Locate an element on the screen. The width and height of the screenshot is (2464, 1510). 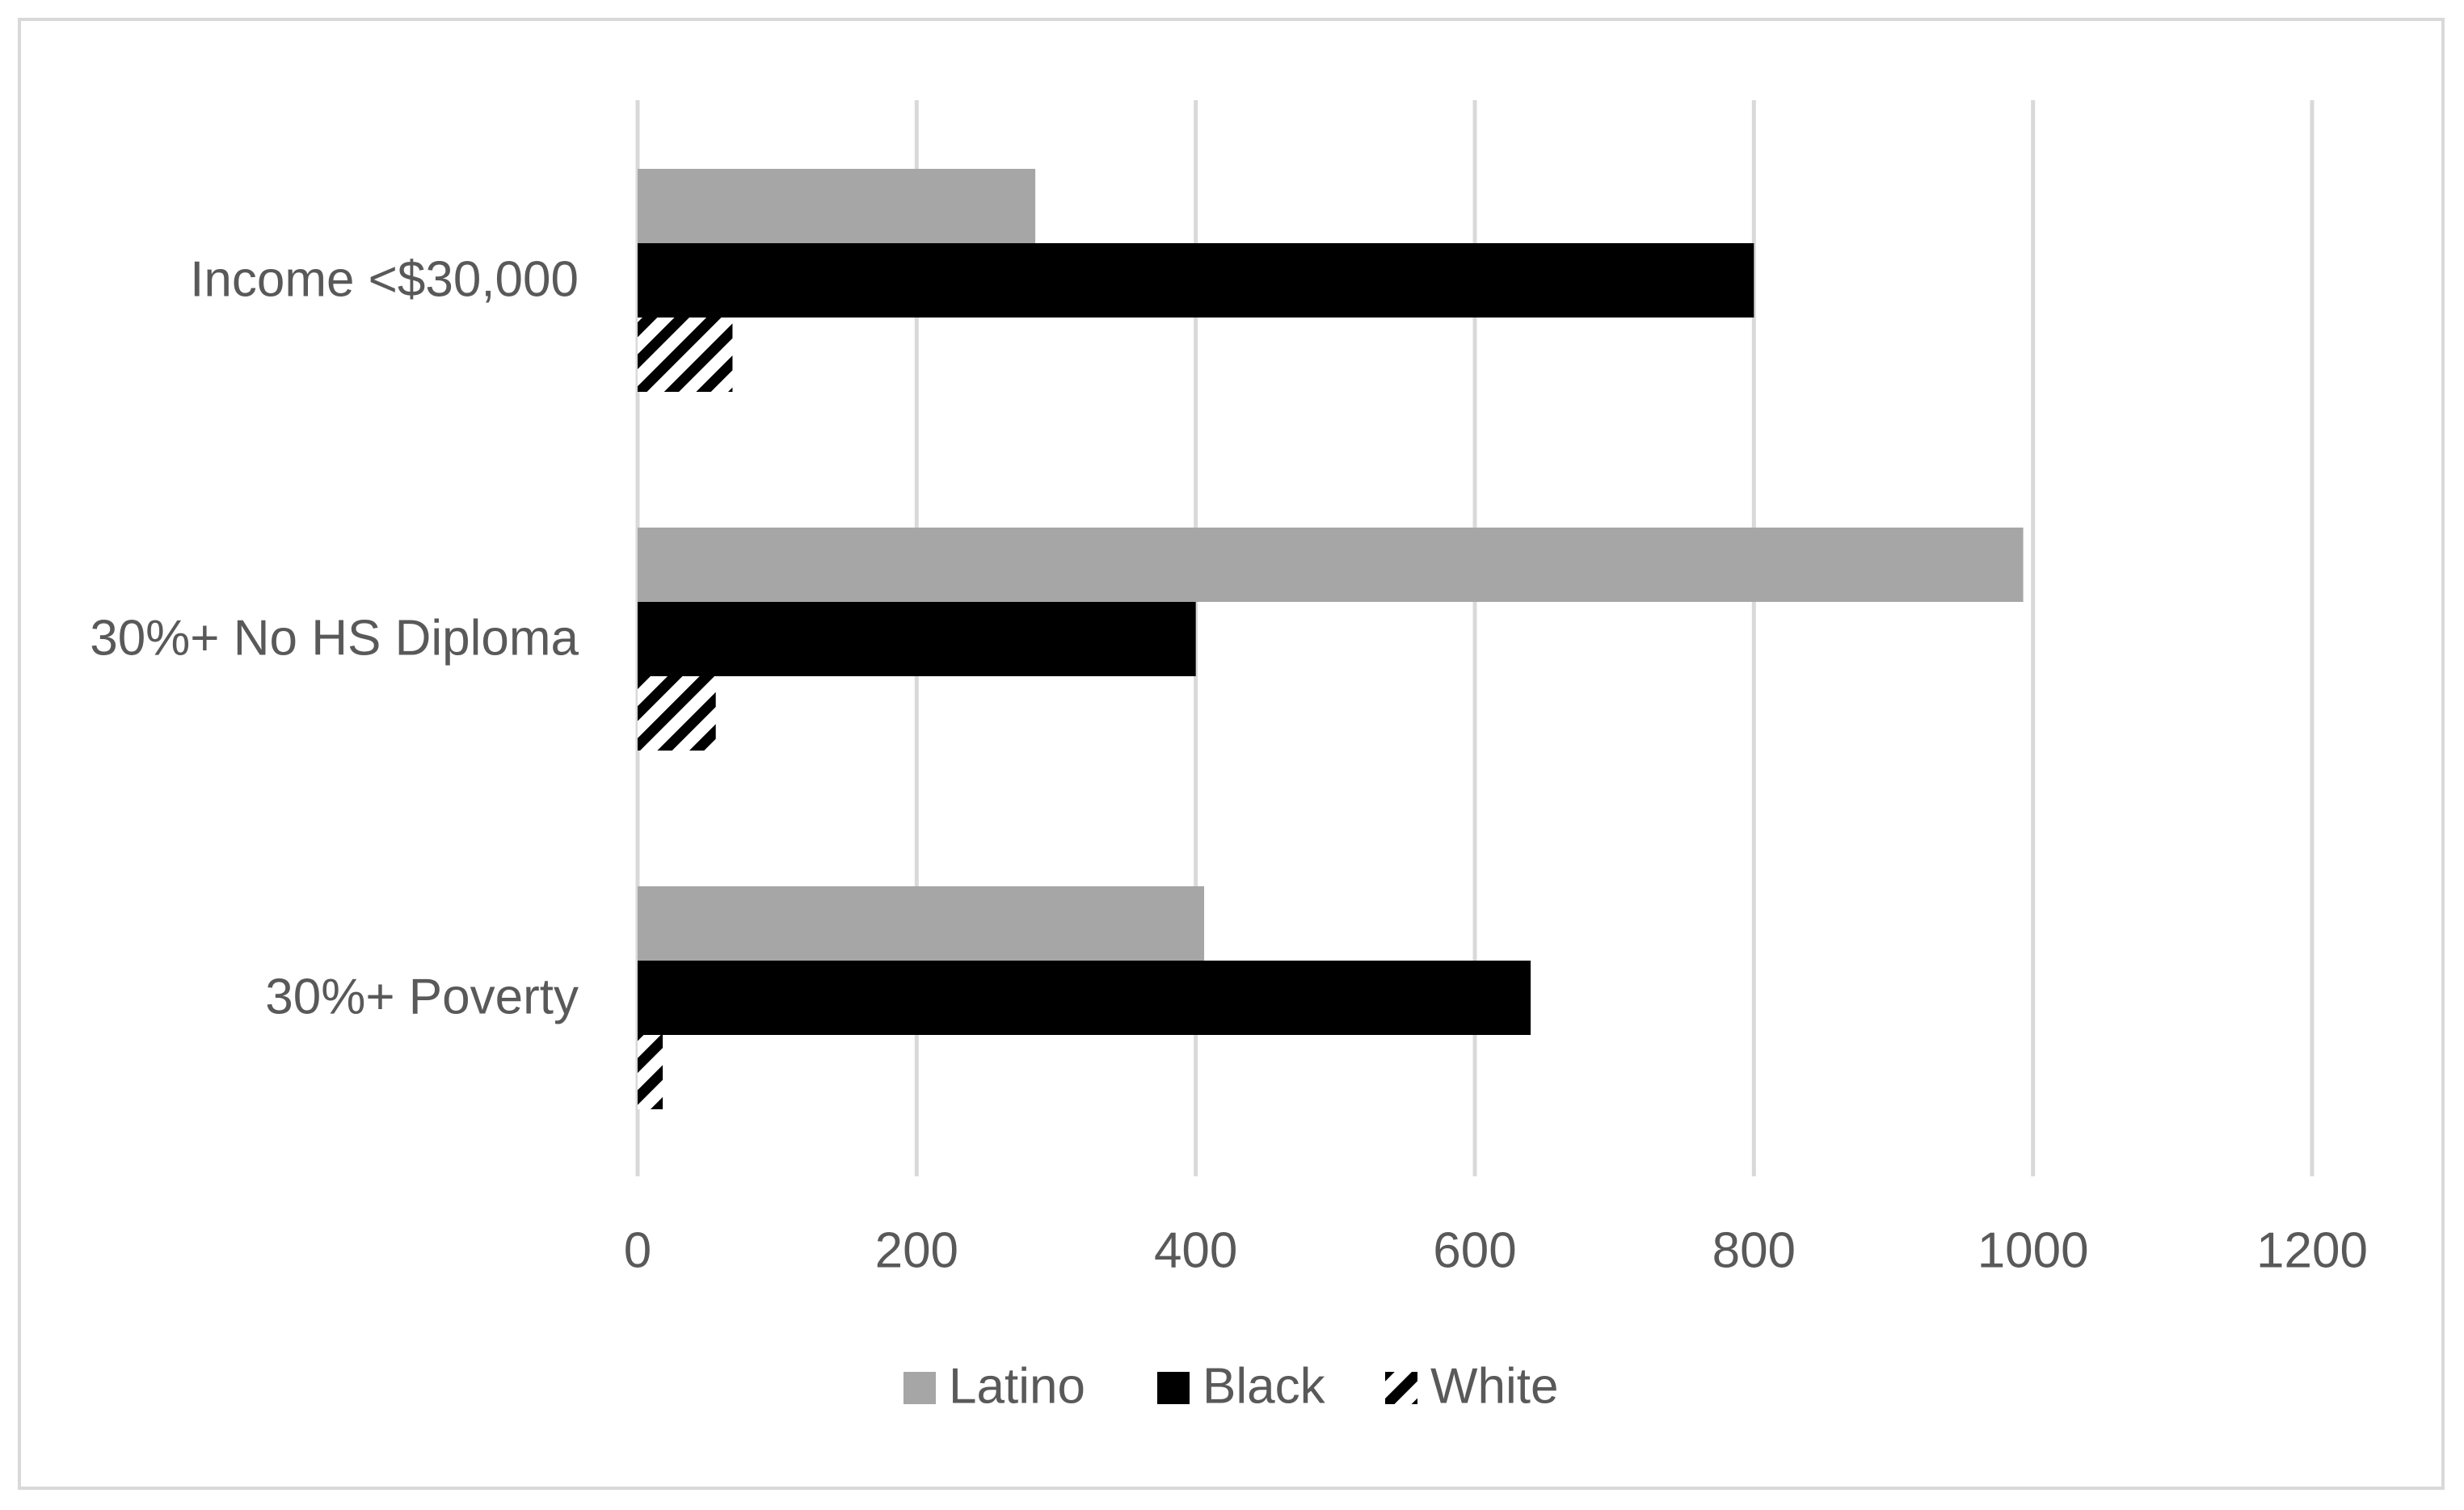
legend-label-black: Black is located at coordinates (1264, 1386).